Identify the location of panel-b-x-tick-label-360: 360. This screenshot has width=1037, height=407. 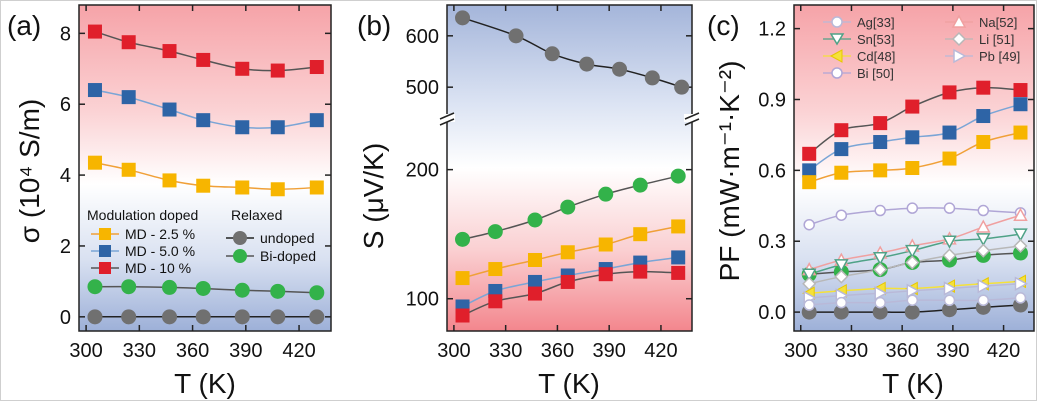
(557, 351).